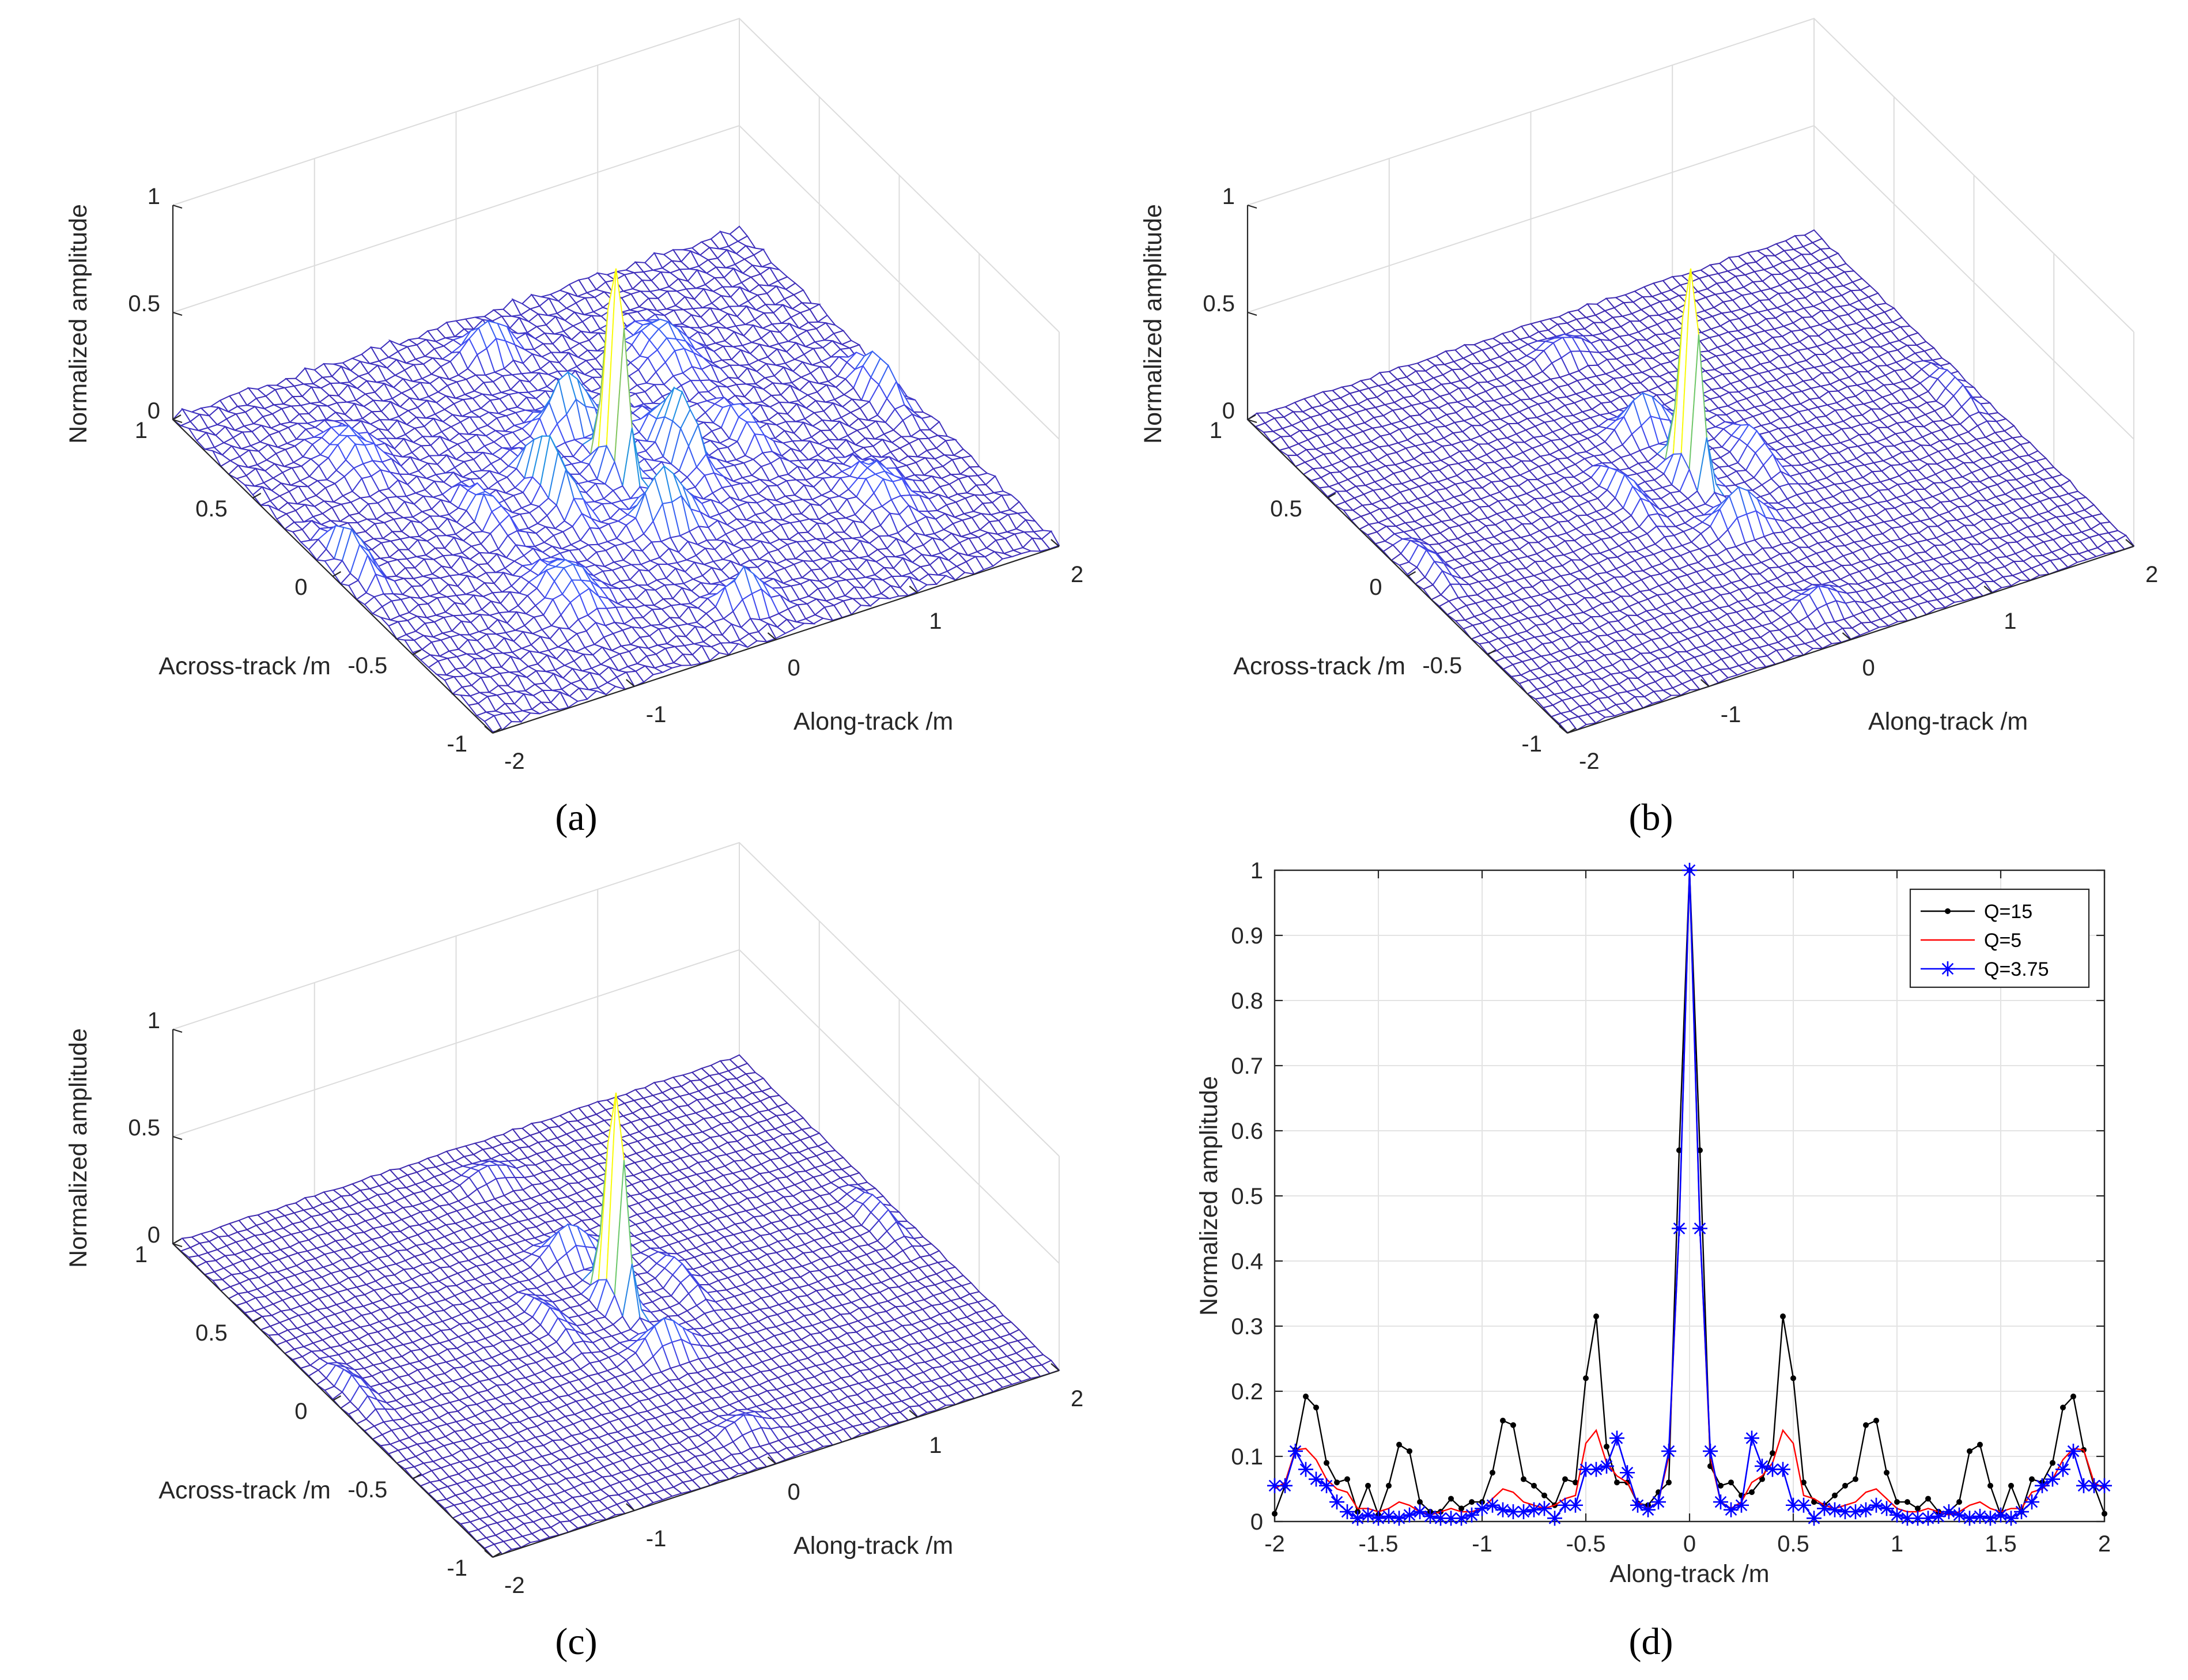 This screenshot has height=1680, width=2188. I want to click on surface-mesh, so click(616, 479).